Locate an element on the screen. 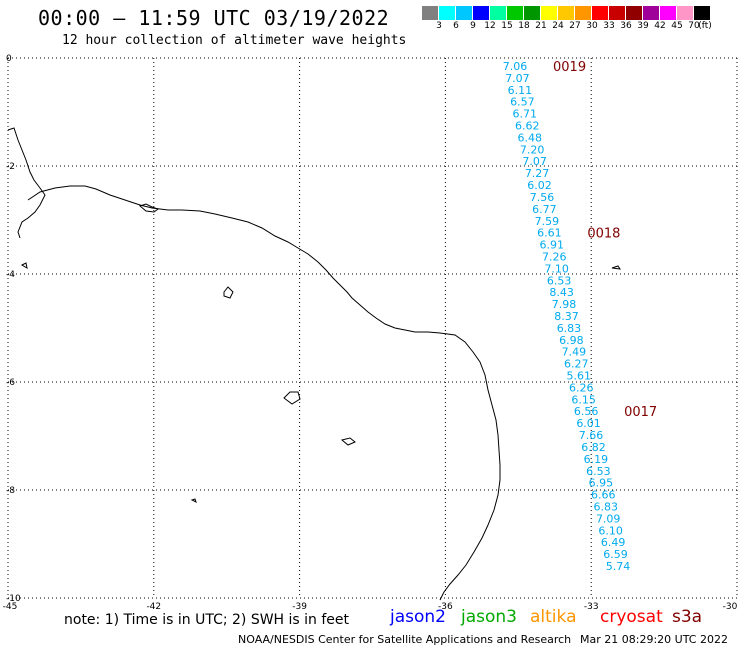  wave-height-label: 6.77 is located at coordinates (544, 209).